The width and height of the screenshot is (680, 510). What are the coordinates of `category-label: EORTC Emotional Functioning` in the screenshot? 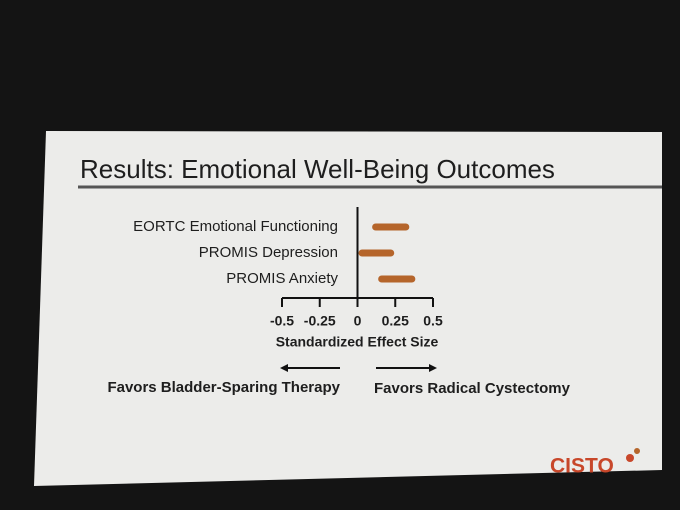 It's located at (235, 226).